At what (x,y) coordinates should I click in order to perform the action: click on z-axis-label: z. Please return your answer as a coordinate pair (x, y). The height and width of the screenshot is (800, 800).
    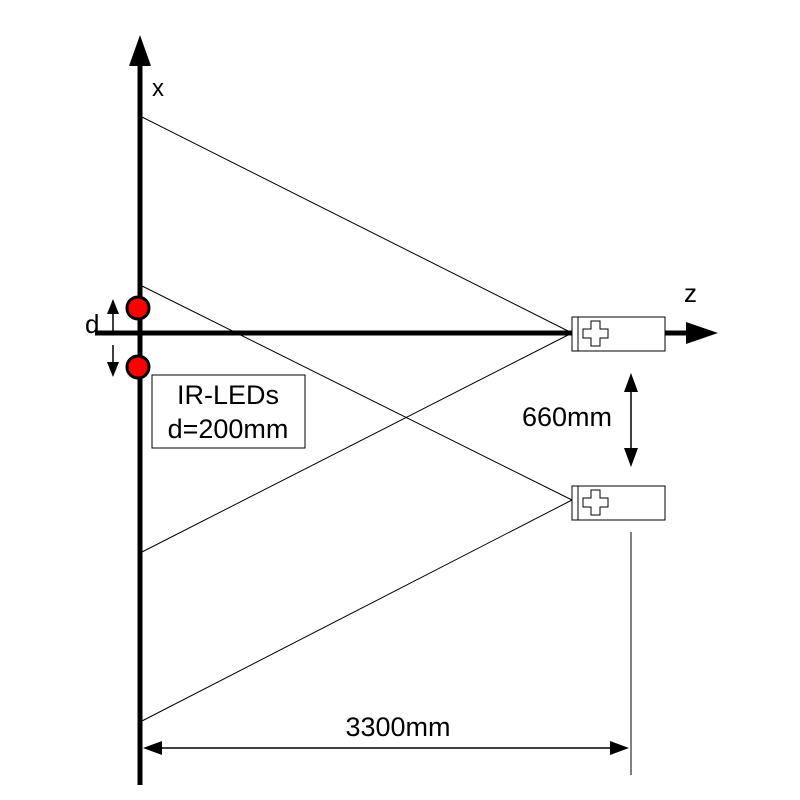
    Looking at the image, I should click on (690, 293).